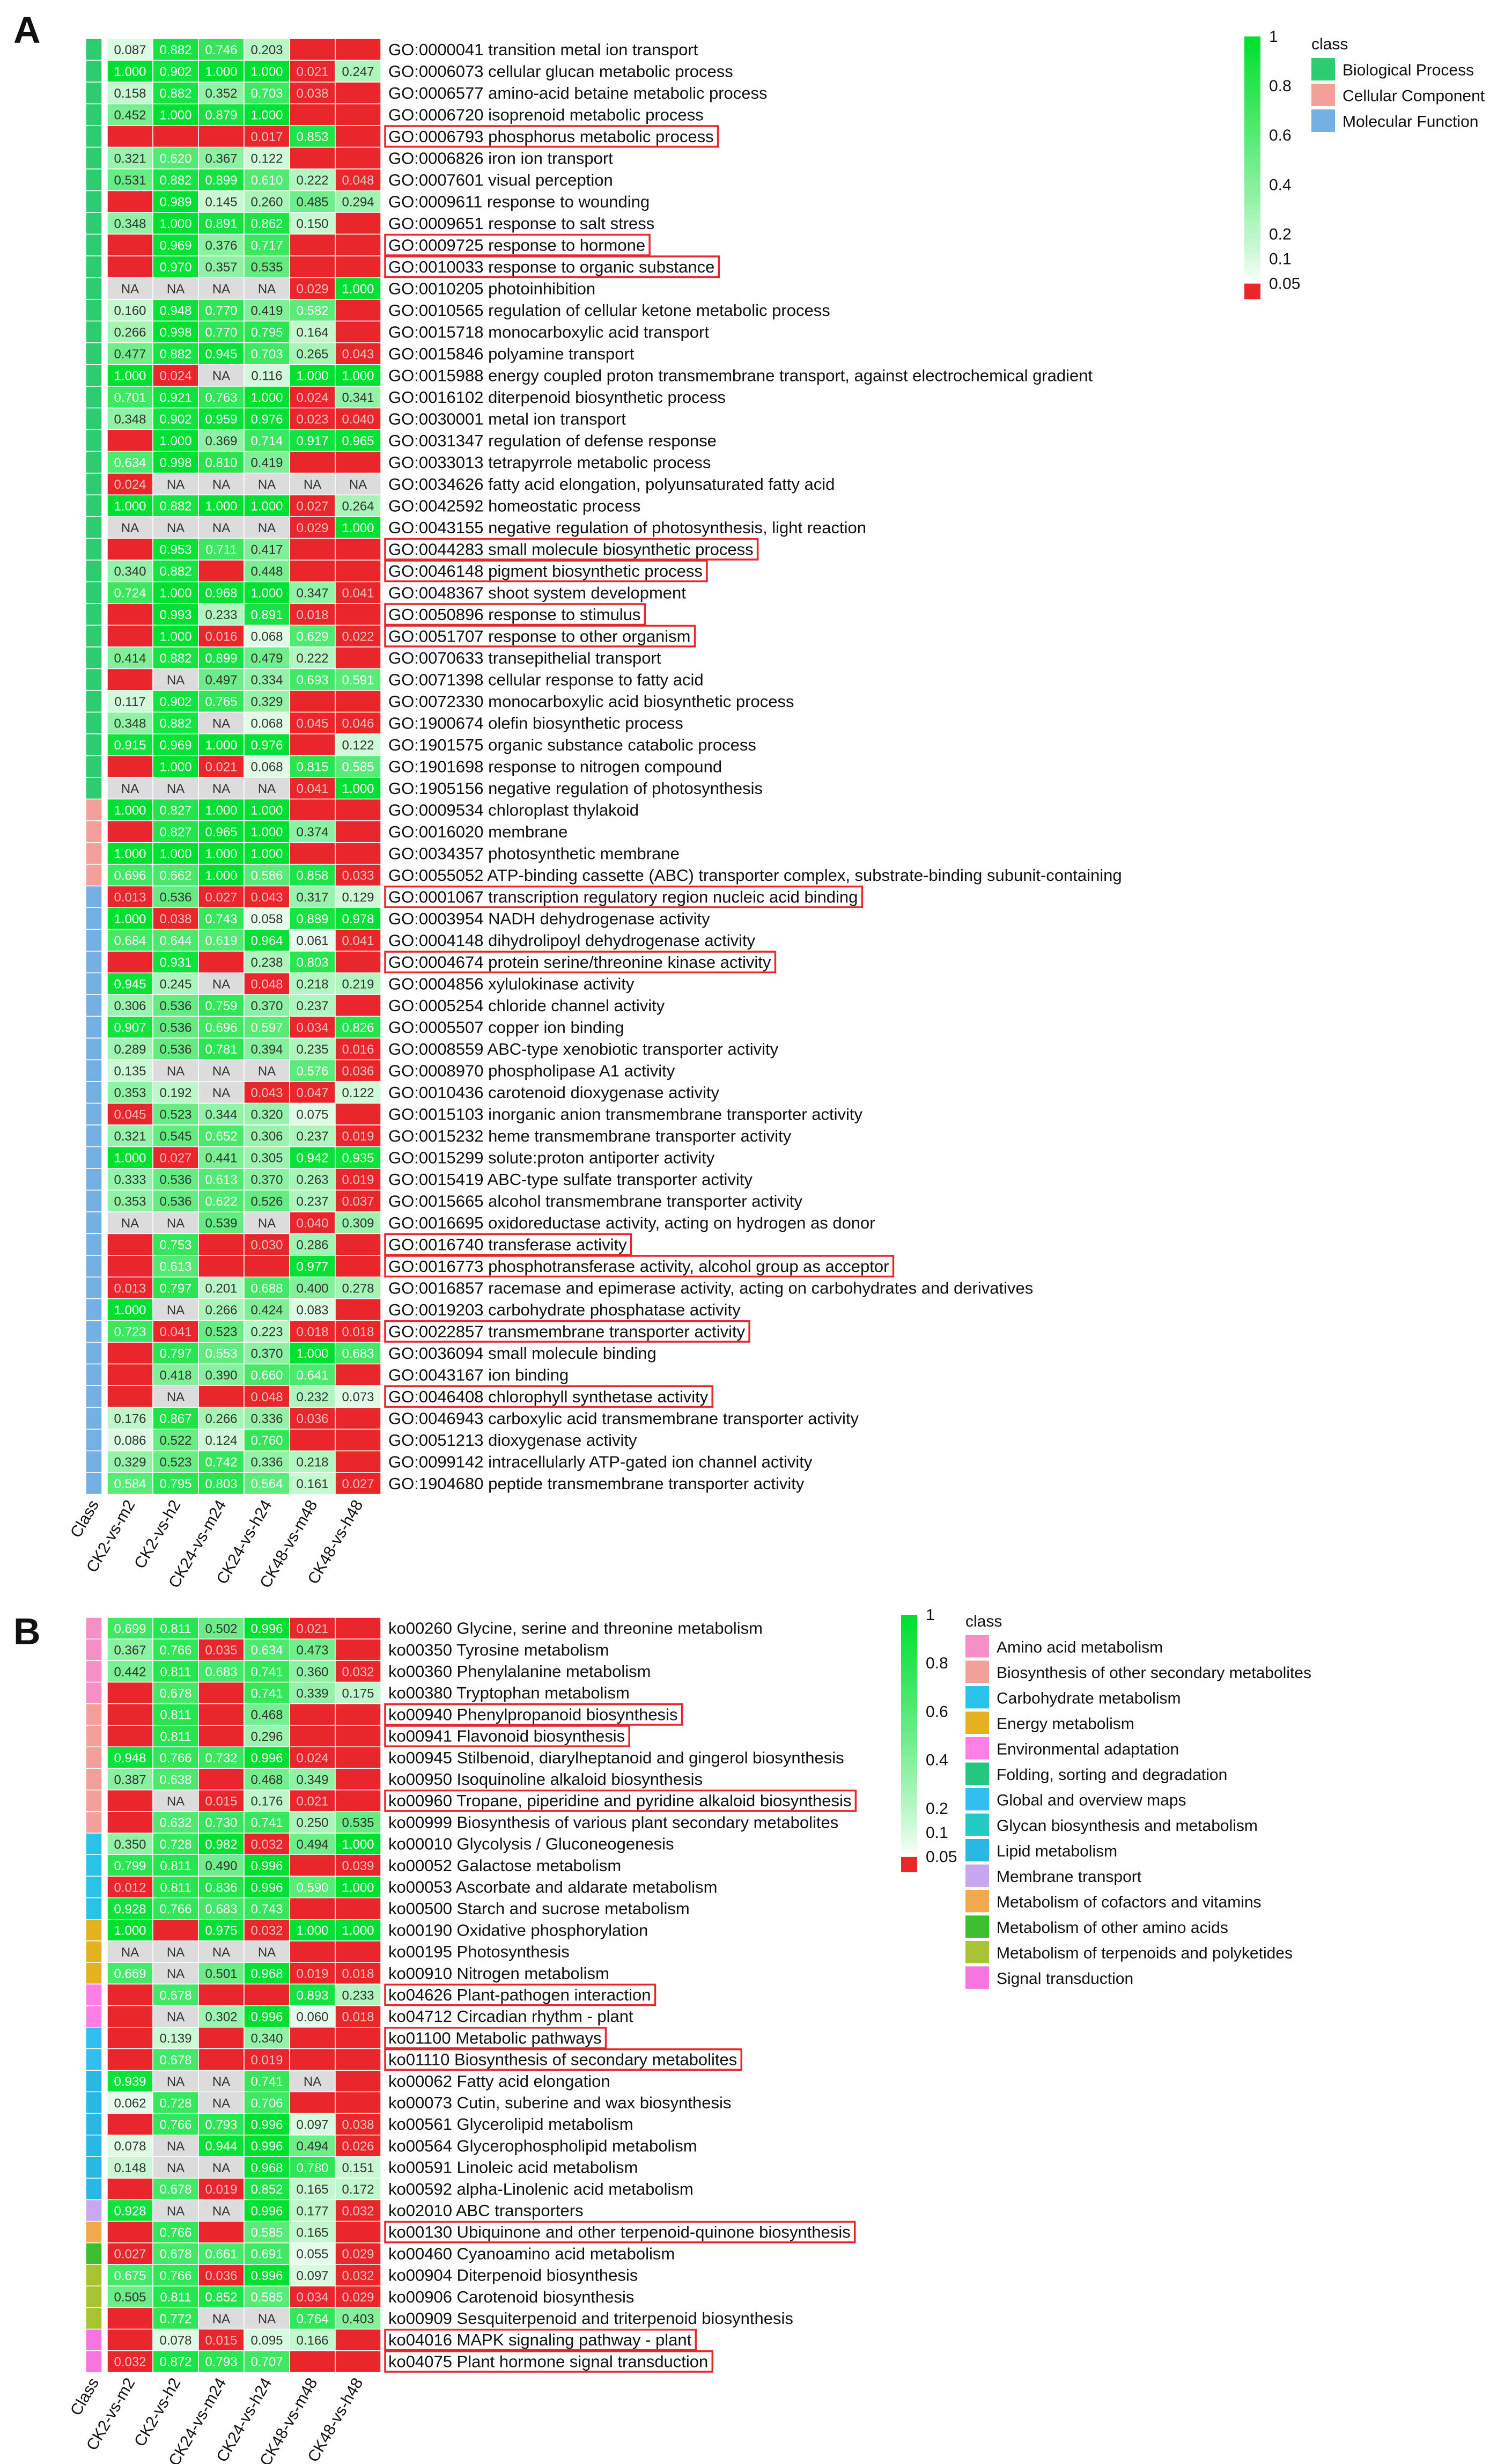  What do you see at coordinates (266, 876) in the screenshot?
I see `cell-value: 0.586` at bounding box center [266, 876].